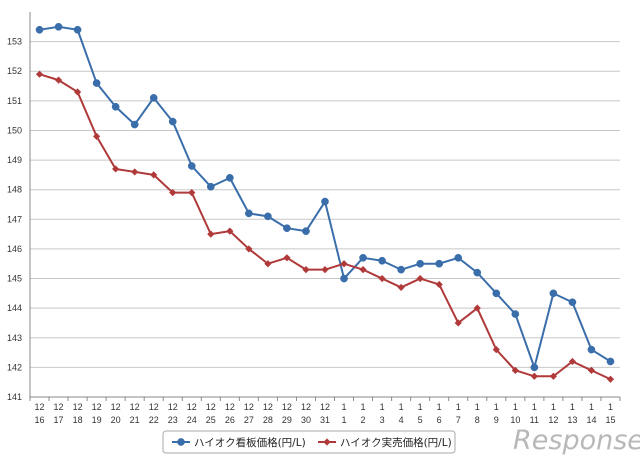  What do you see at coordinates (14, 308) in the screenshot?
I see `y-tick-label-144: 144` at bounding box center [14, 308].